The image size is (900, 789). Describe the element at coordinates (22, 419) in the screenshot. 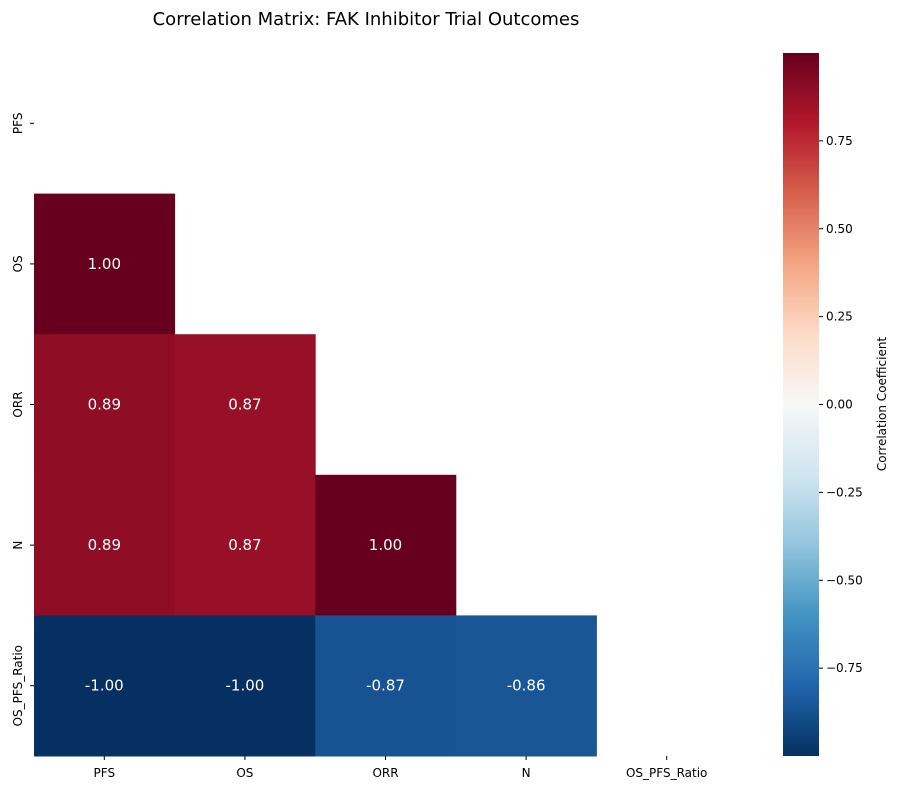

I see `y-axis: PFS OS ORR N OS_PFS_Ratio` at that location.